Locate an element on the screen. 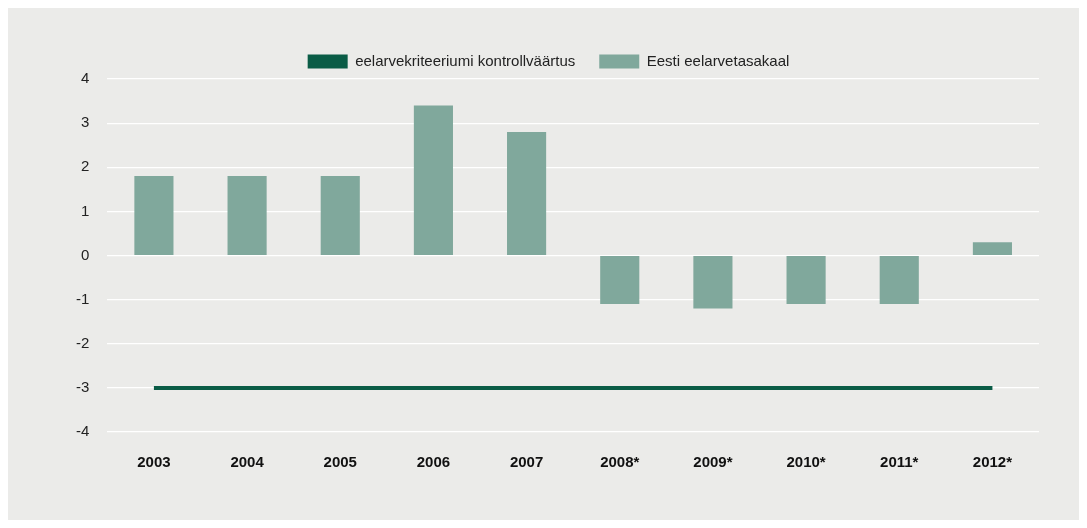 The width and height of the screenshot is (1087, 528). x-tick-label: 2012* is located at coordinates (992, 462).